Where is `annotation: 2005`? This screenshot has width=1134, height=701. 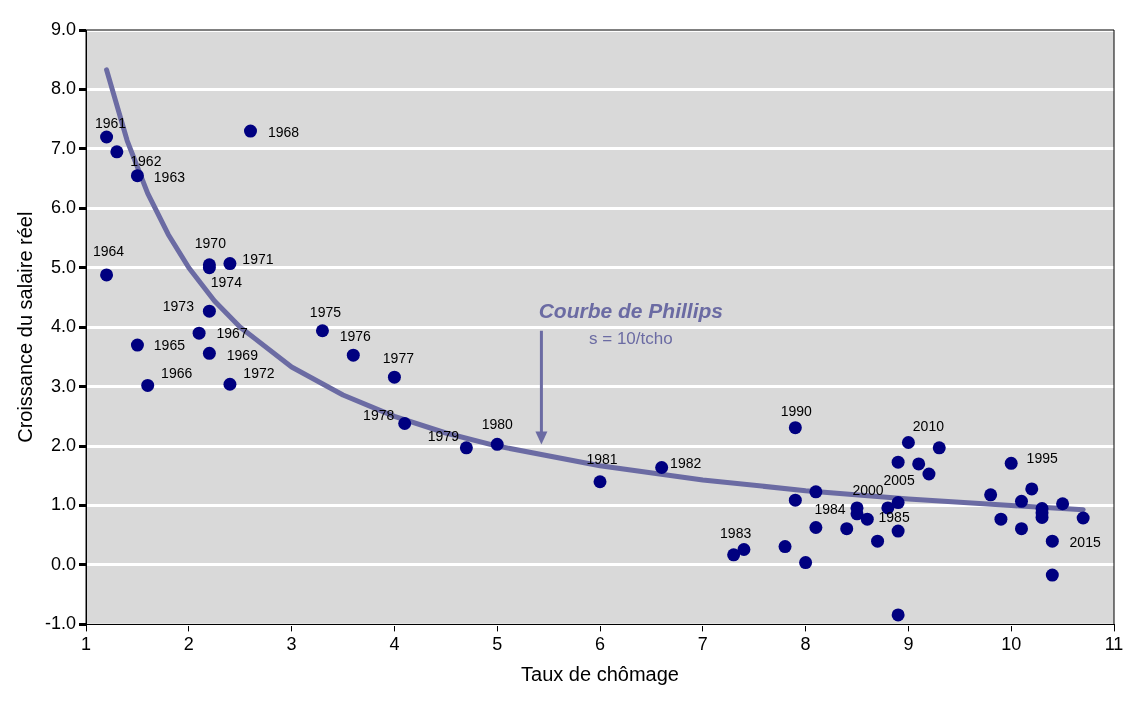
annotation: 2005 is located at coordinates (899, 480).